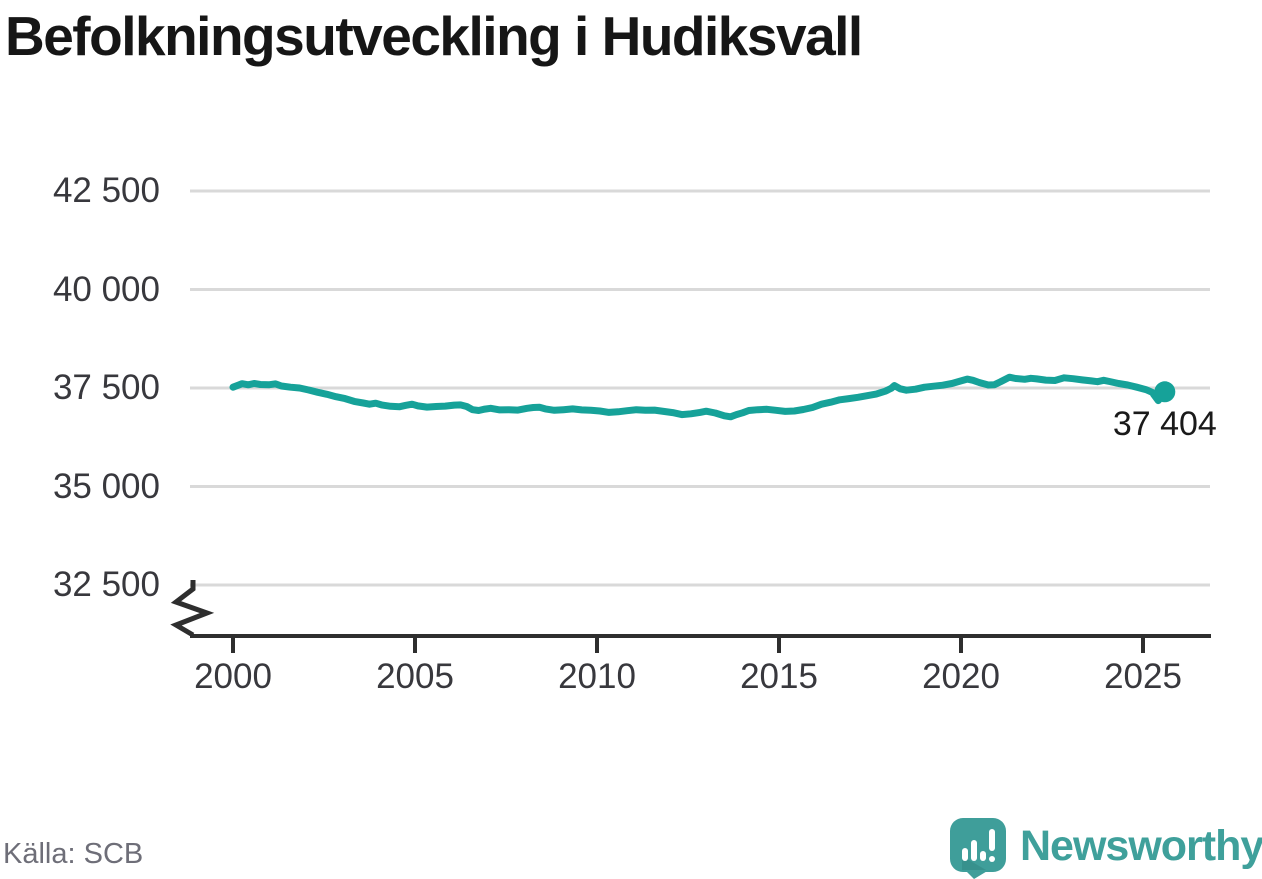 This screenshot has width=1262, height=879. What do you see at coordinates (1164, 423) in the screenshot?
I see `latest-value-label: 37 404` at bounding box center [1164, 423].